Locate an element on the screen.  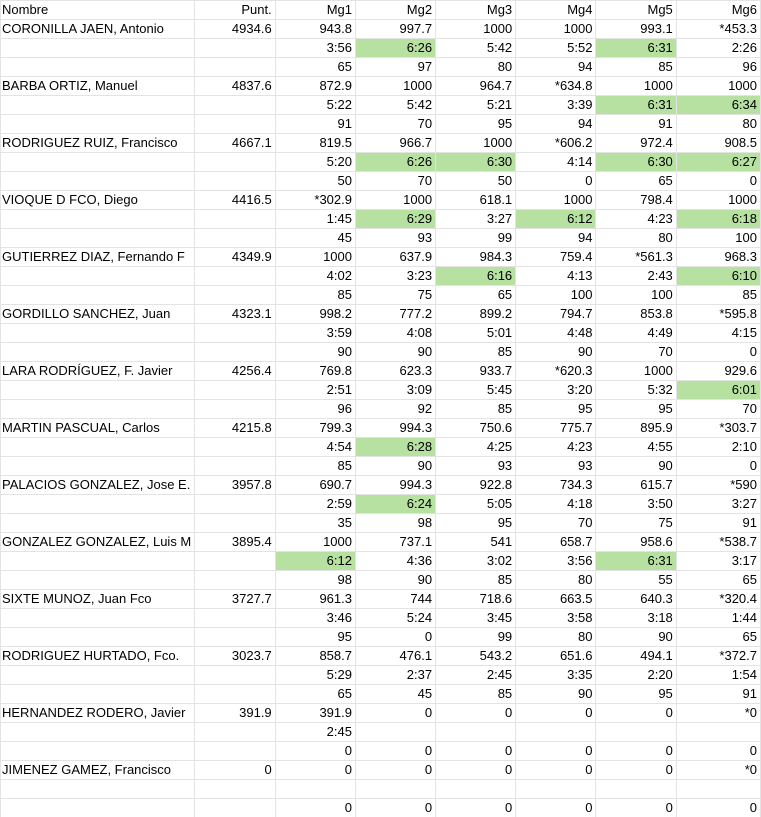
value-cell: 858.7 is located at coordinates (315, 656).